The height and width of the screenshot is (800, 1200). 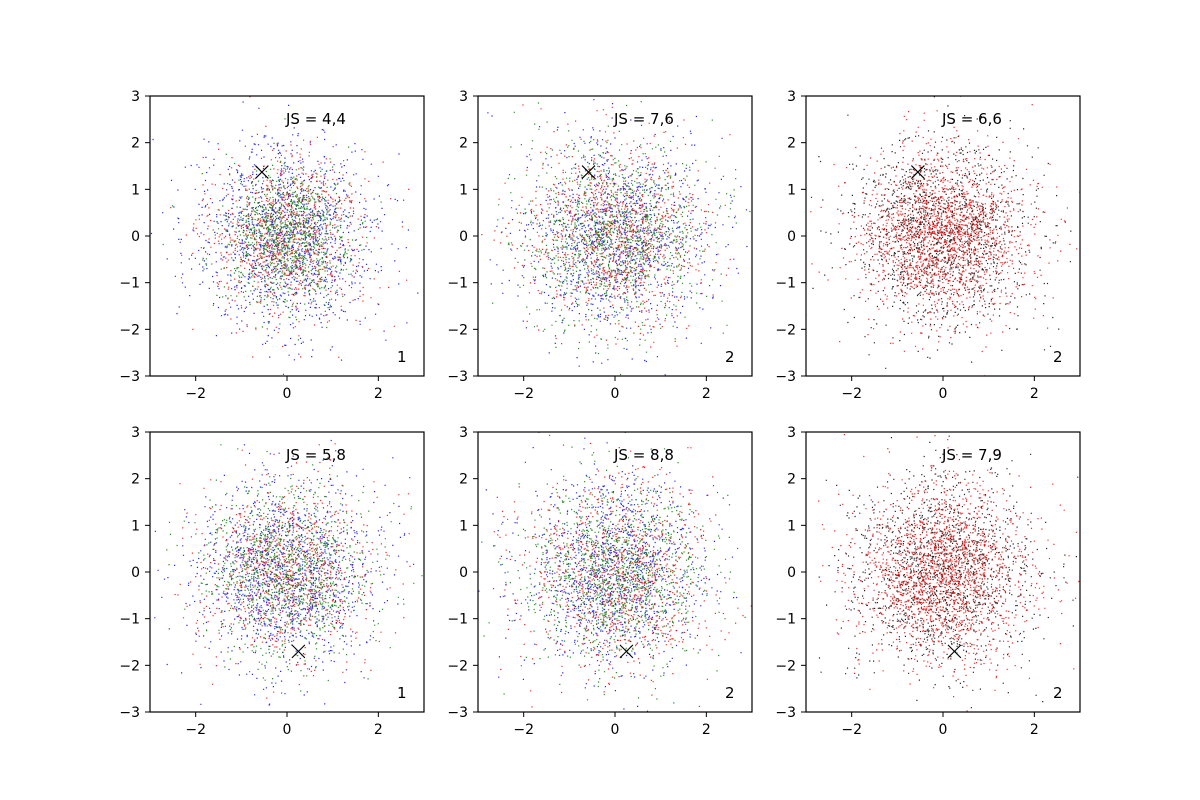 What do you see at coordinates (643, 455) in the screenshot?
I see `js-label: JS = 8,8` at bounding box center [643, 455].